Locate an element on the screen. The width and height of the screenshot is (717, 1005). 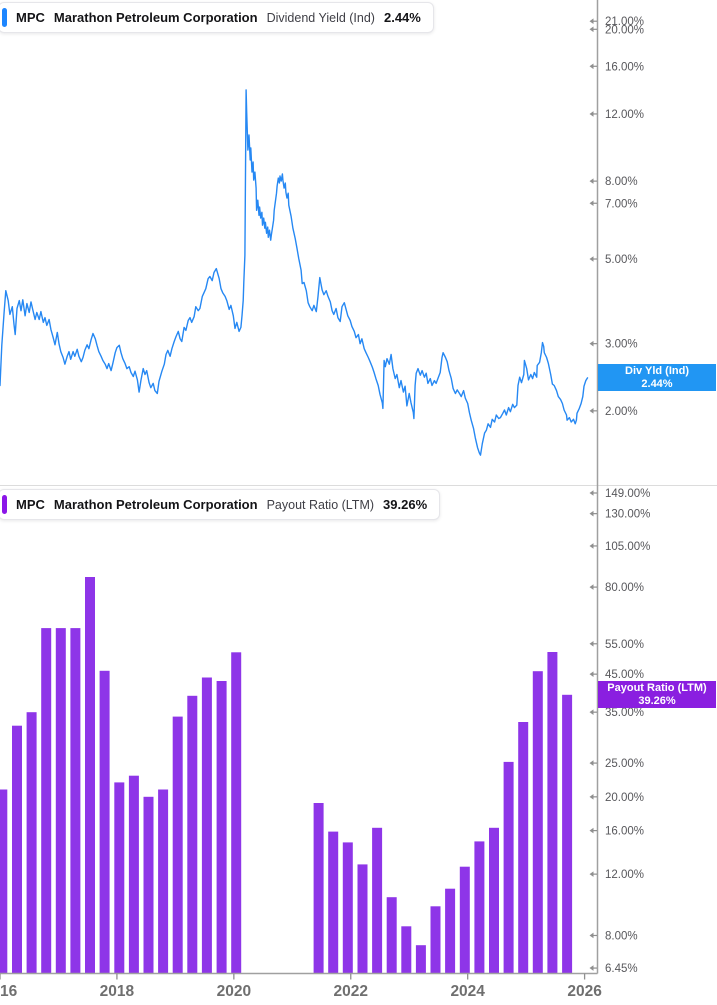
badge-label: Div Yld (Ind) is located at coordinates (657, 371).